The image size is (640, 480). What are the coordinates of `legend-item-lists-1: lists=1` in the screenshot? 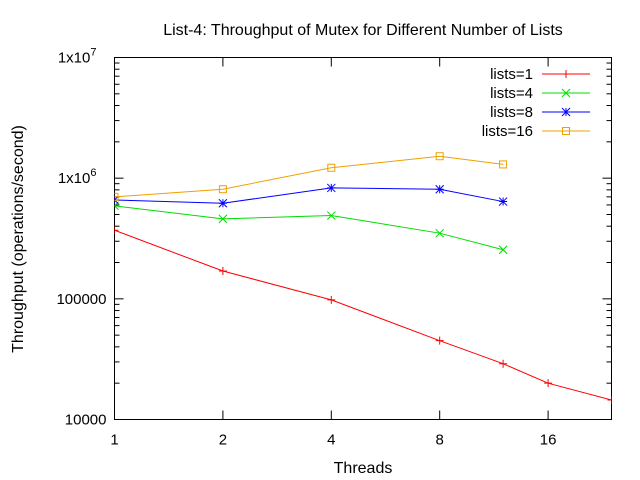 It's located at (540, 74).